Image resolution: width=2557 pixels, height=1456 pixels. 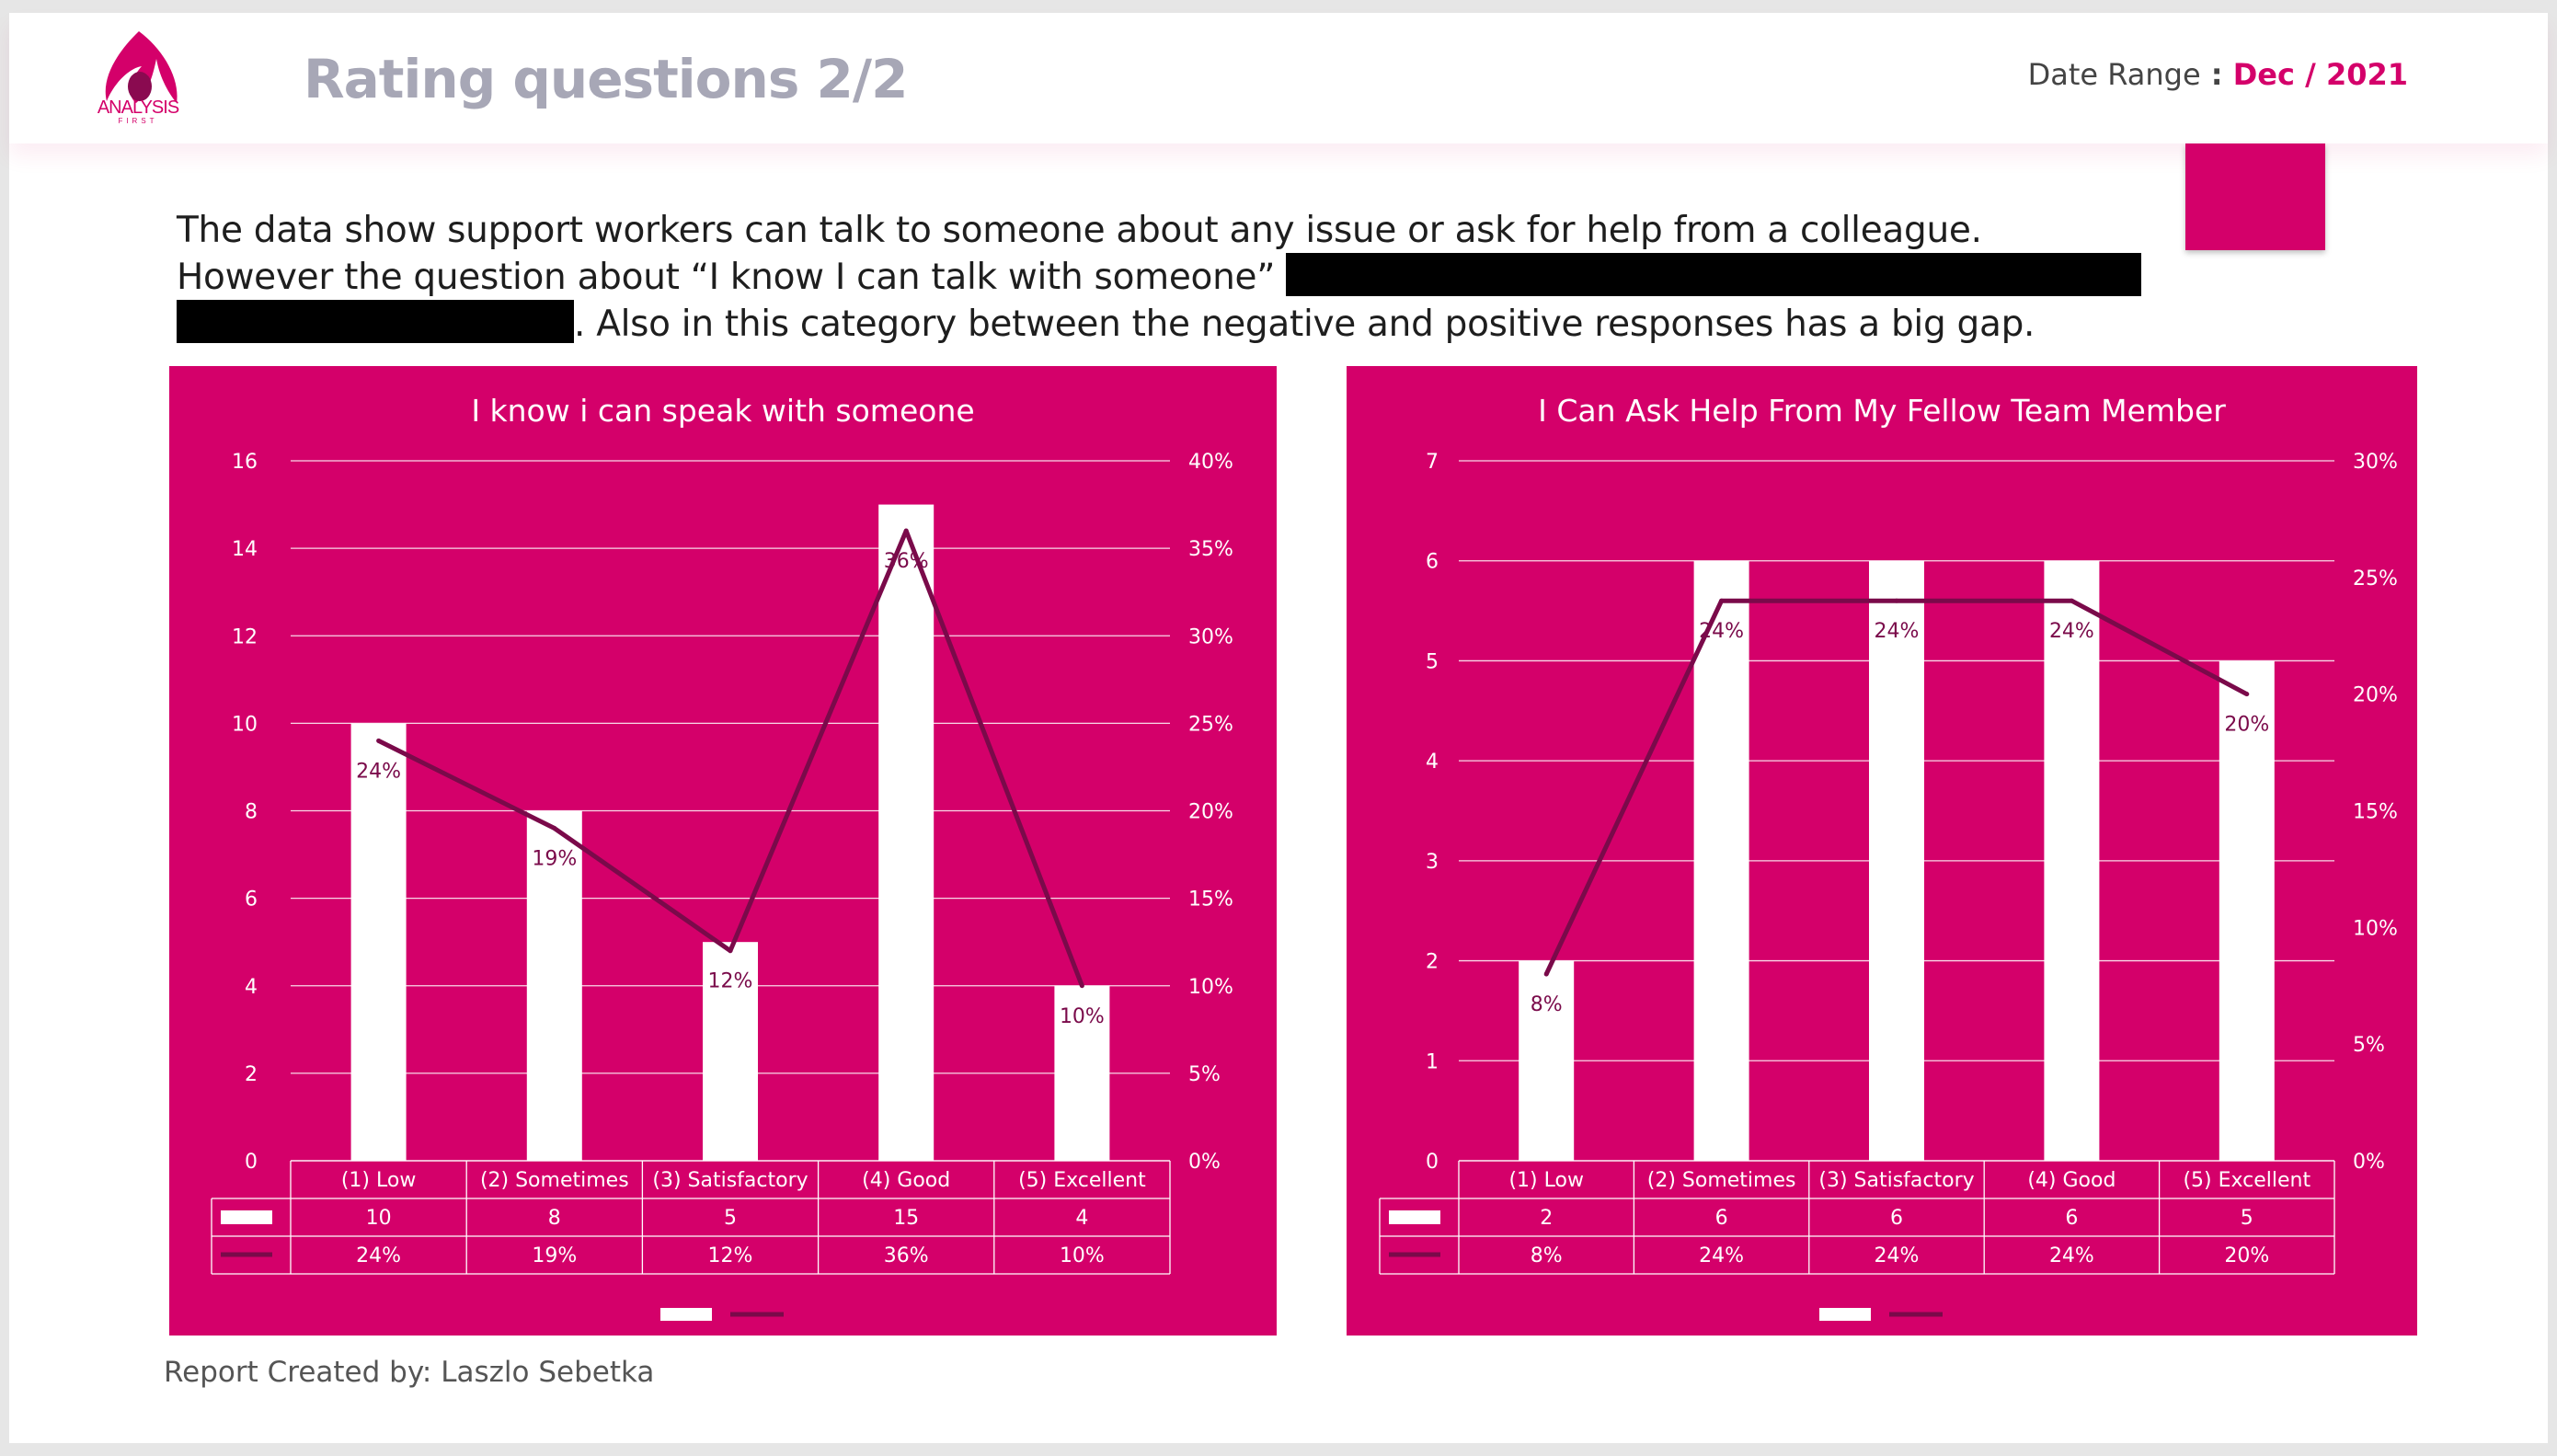 I want to click on table-cell: 10%, so click(x=1082, y=1255).